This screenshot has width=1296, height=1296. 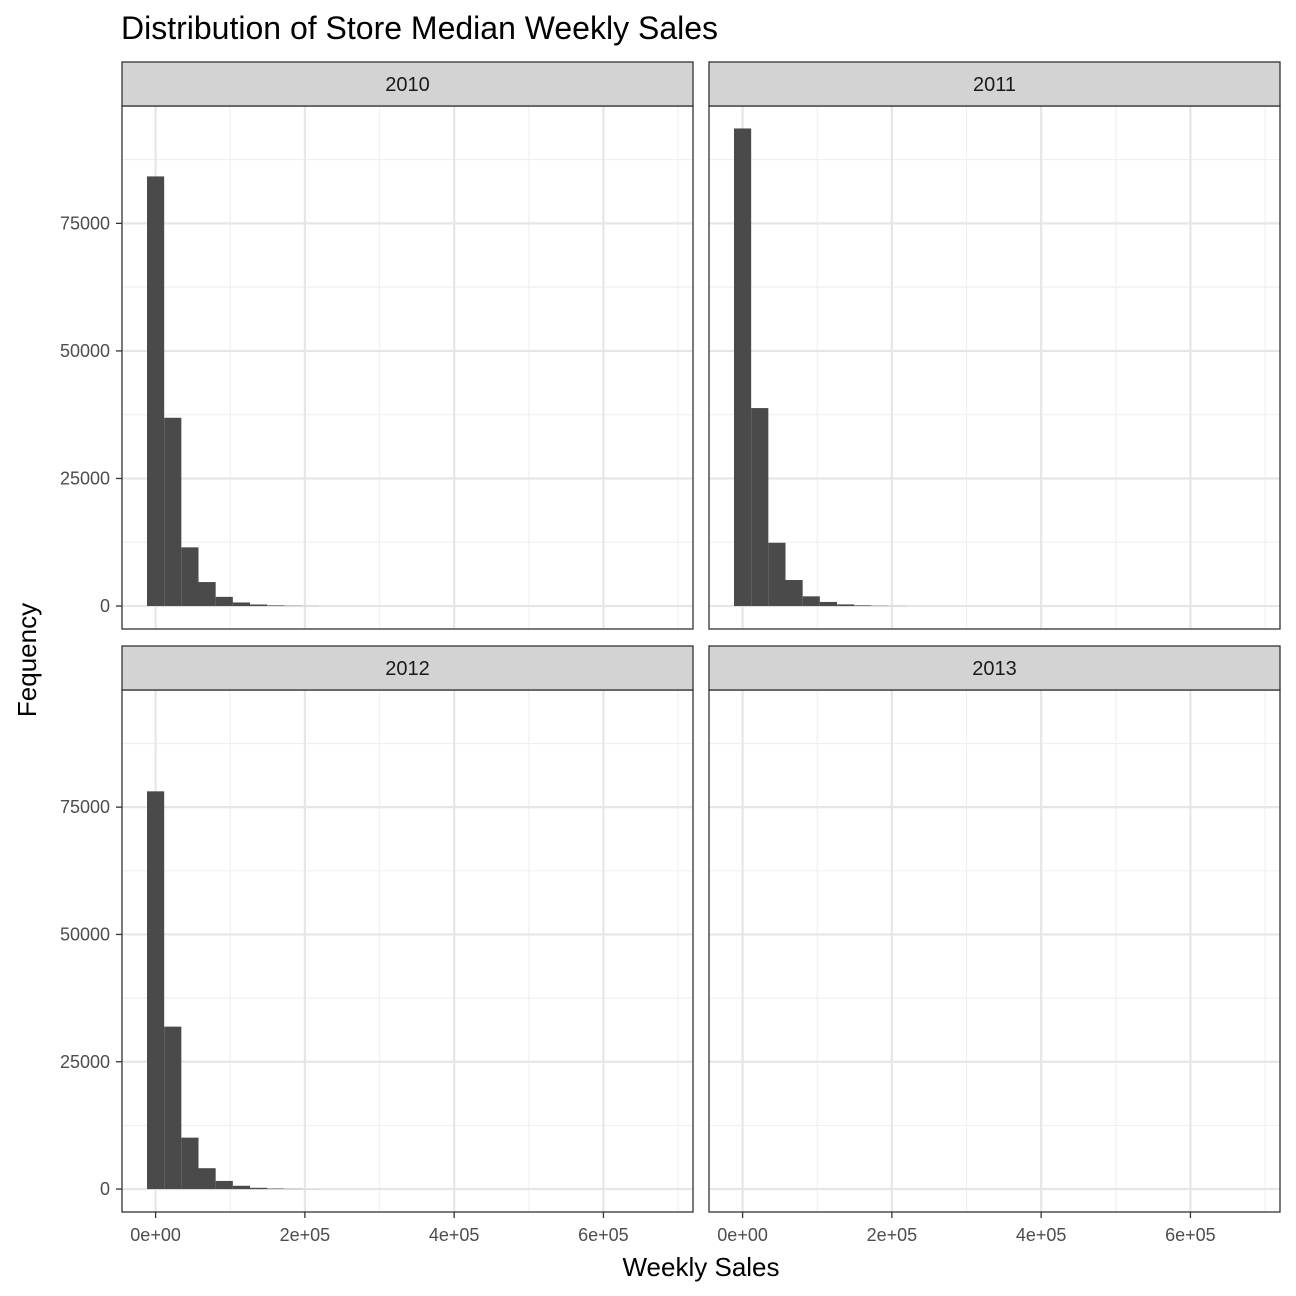 I want to click on facet-strip-label: 2013, so click(x=994, y=669).